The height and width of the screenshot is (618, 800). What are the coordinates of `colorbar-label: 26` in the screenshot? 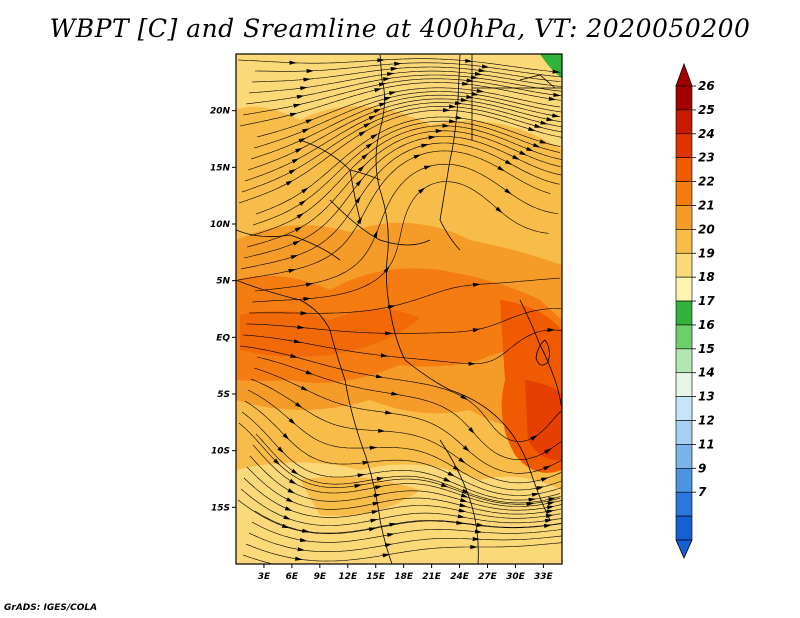 It's located at (706, 86).